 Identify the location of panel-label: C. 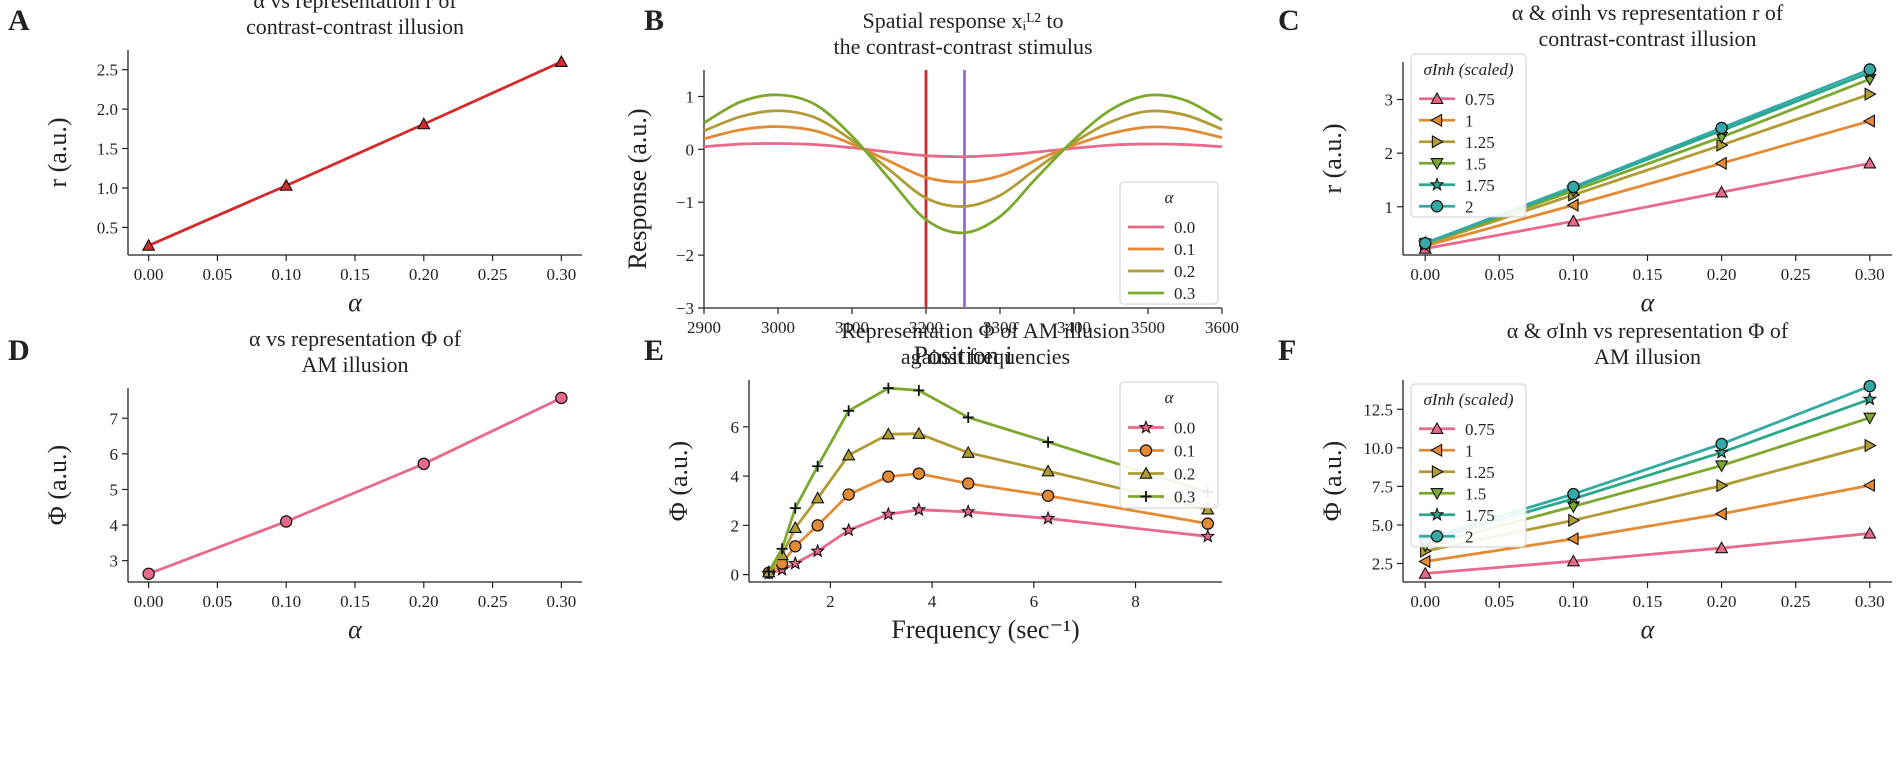
(1289, 20).